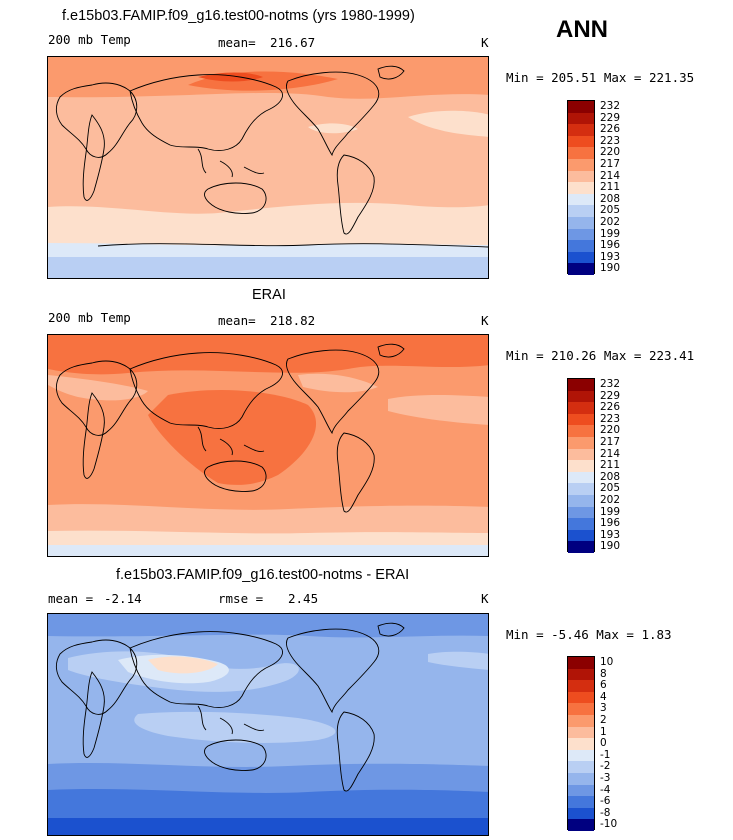  What do you see at coordinates (485, 42) in the screenshot?
I see `panel1-unit: K` at bounding box center [485, 42].